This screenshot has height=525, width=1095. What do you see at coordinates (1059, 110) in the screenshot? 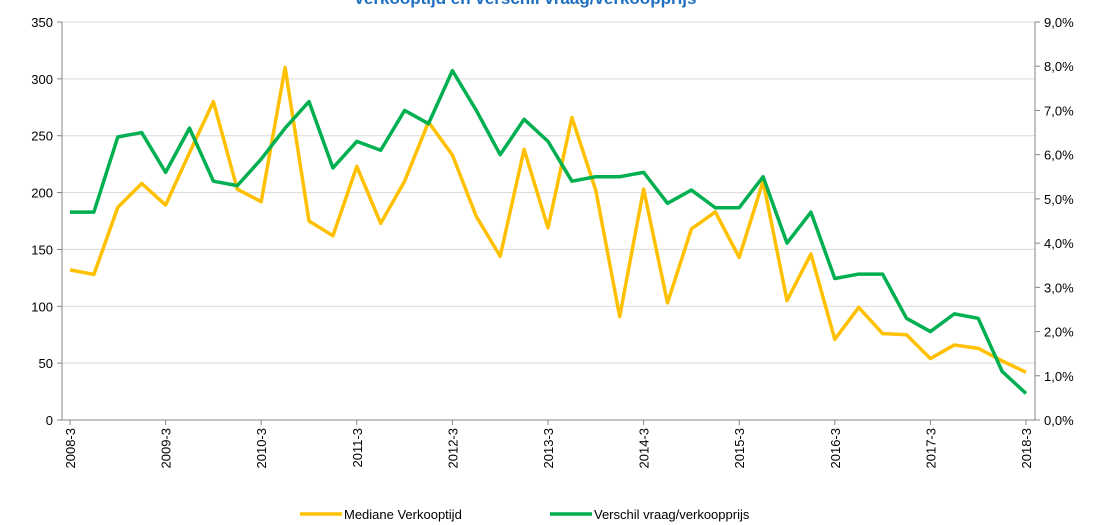
I see `y2-tick-label: 7,0%` at bounding box center [1059, 110].